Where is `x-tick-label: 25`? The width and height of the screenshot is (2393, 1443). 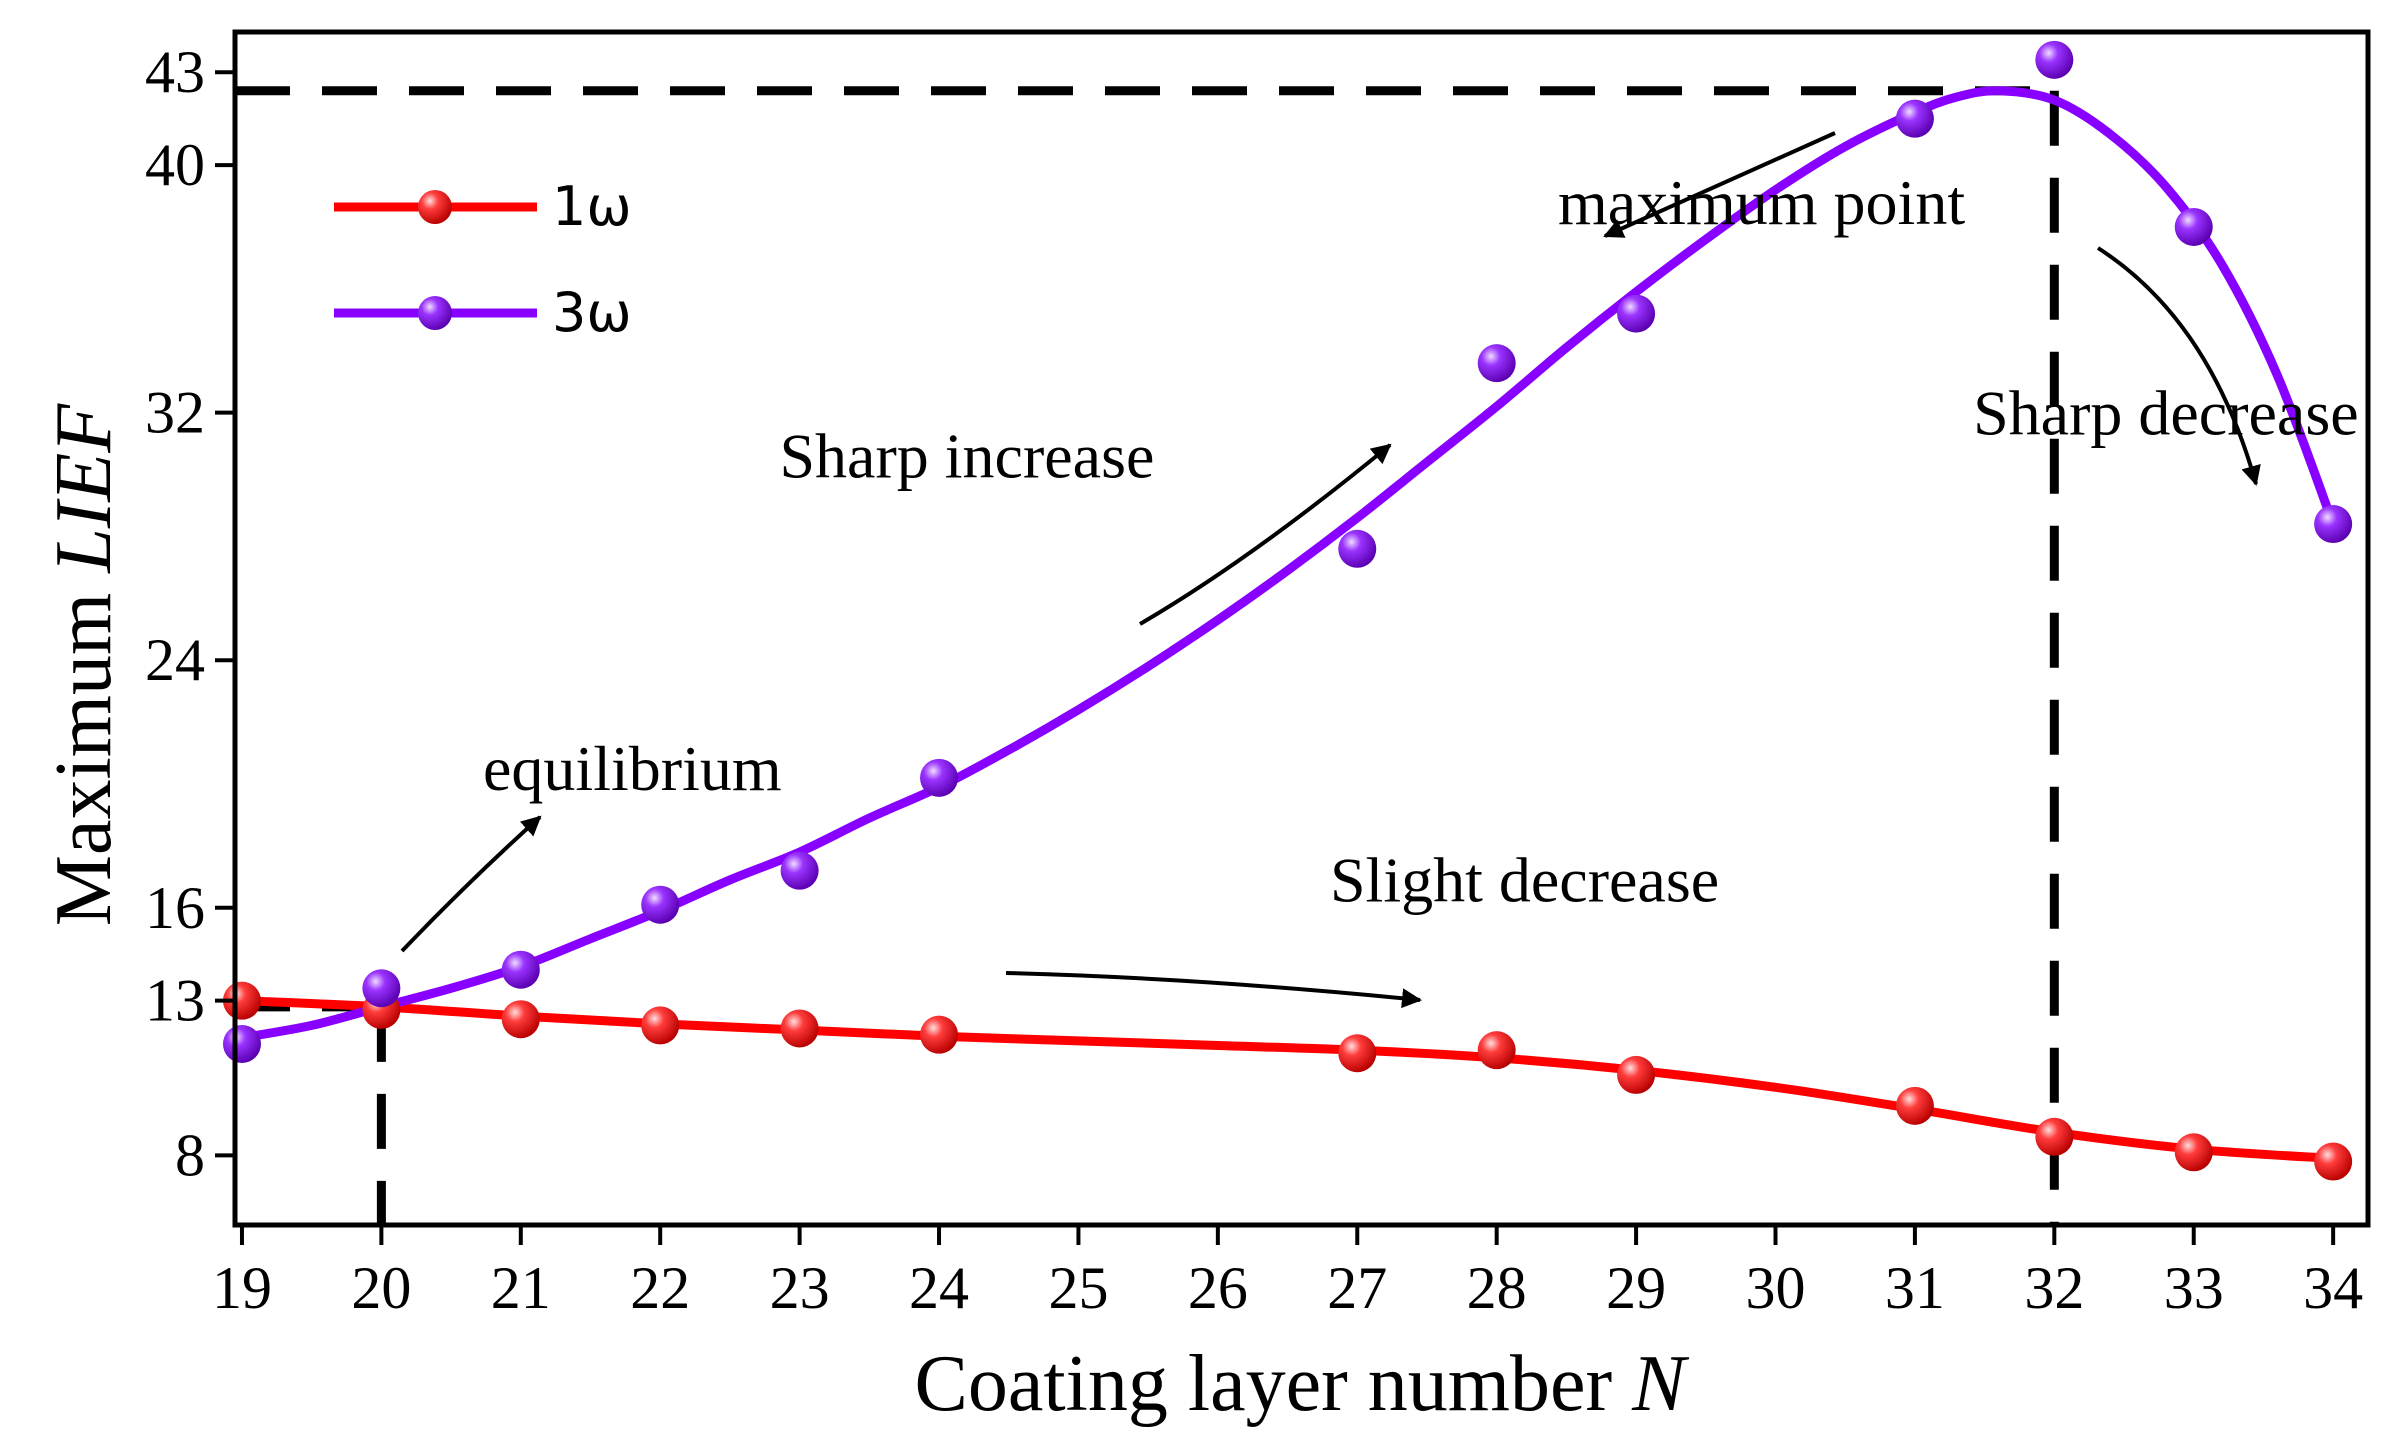 x-tick-label: 25 is located at coordinates (1078, 1288).